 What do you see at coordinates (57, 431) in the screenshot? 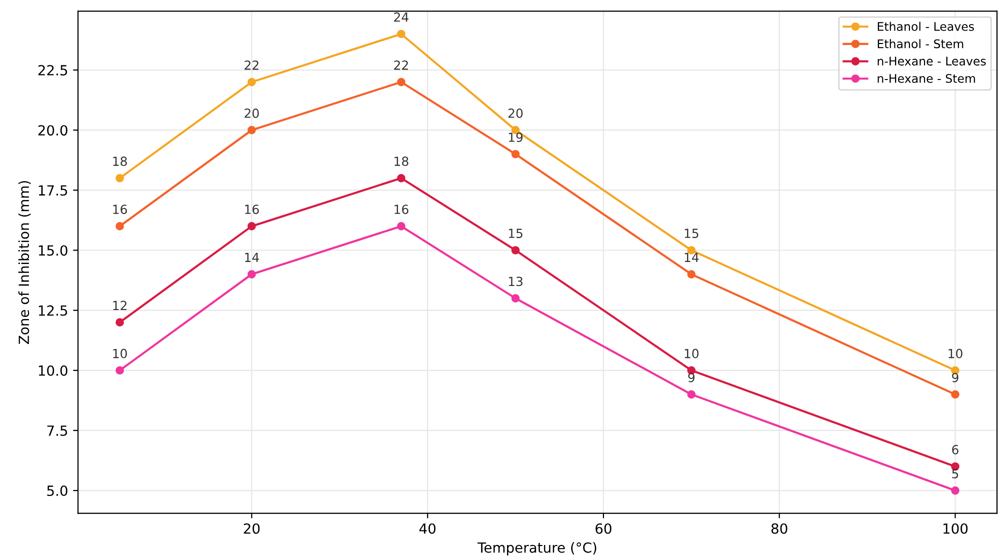
I see `y-tick-label: 7.5` at bounding box center [57, 431].